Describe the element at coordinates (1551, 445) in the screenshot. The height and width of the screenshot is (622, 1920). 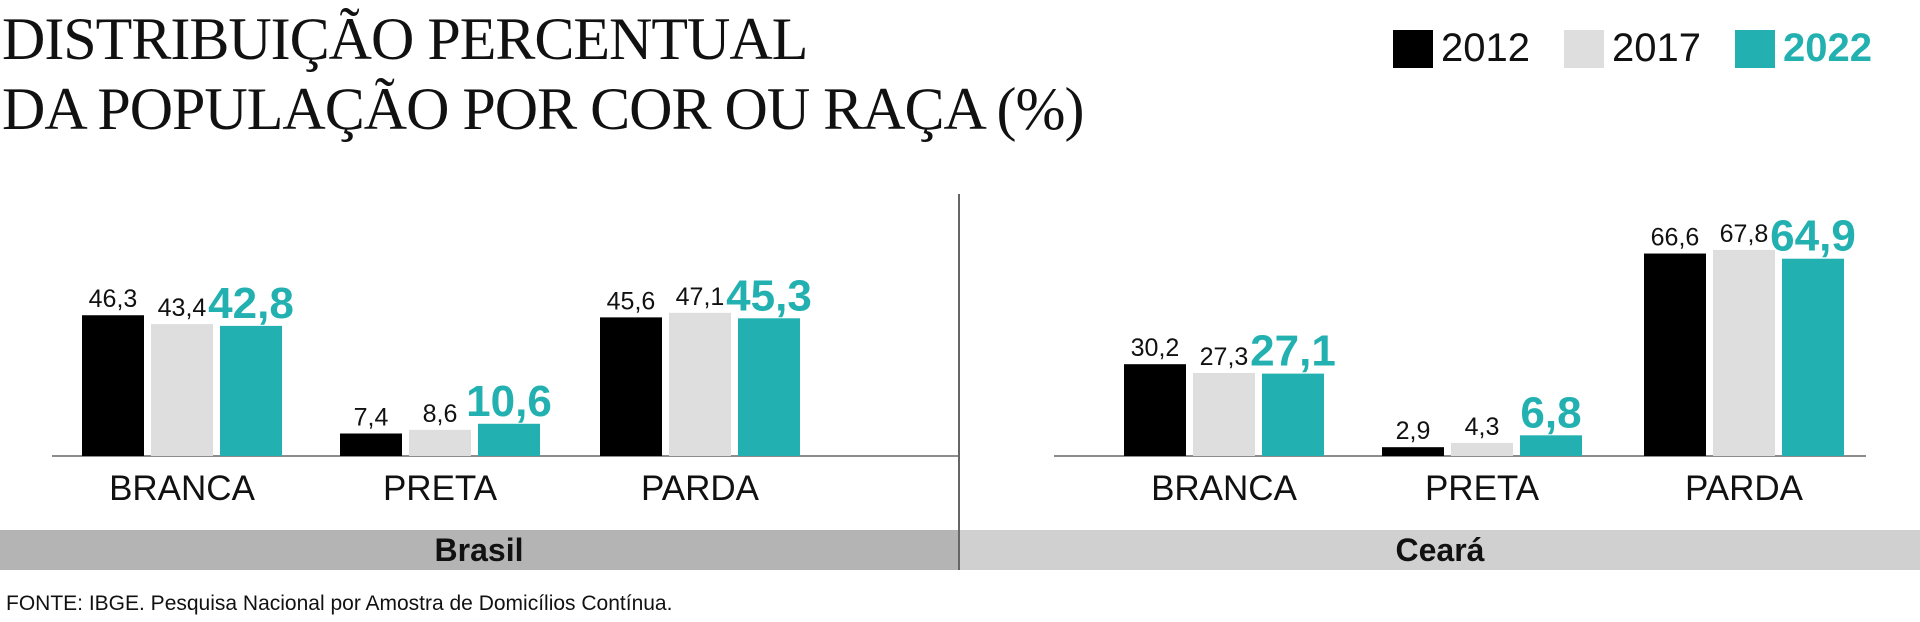
I see `ceara-bar-preta-2022` at that location.